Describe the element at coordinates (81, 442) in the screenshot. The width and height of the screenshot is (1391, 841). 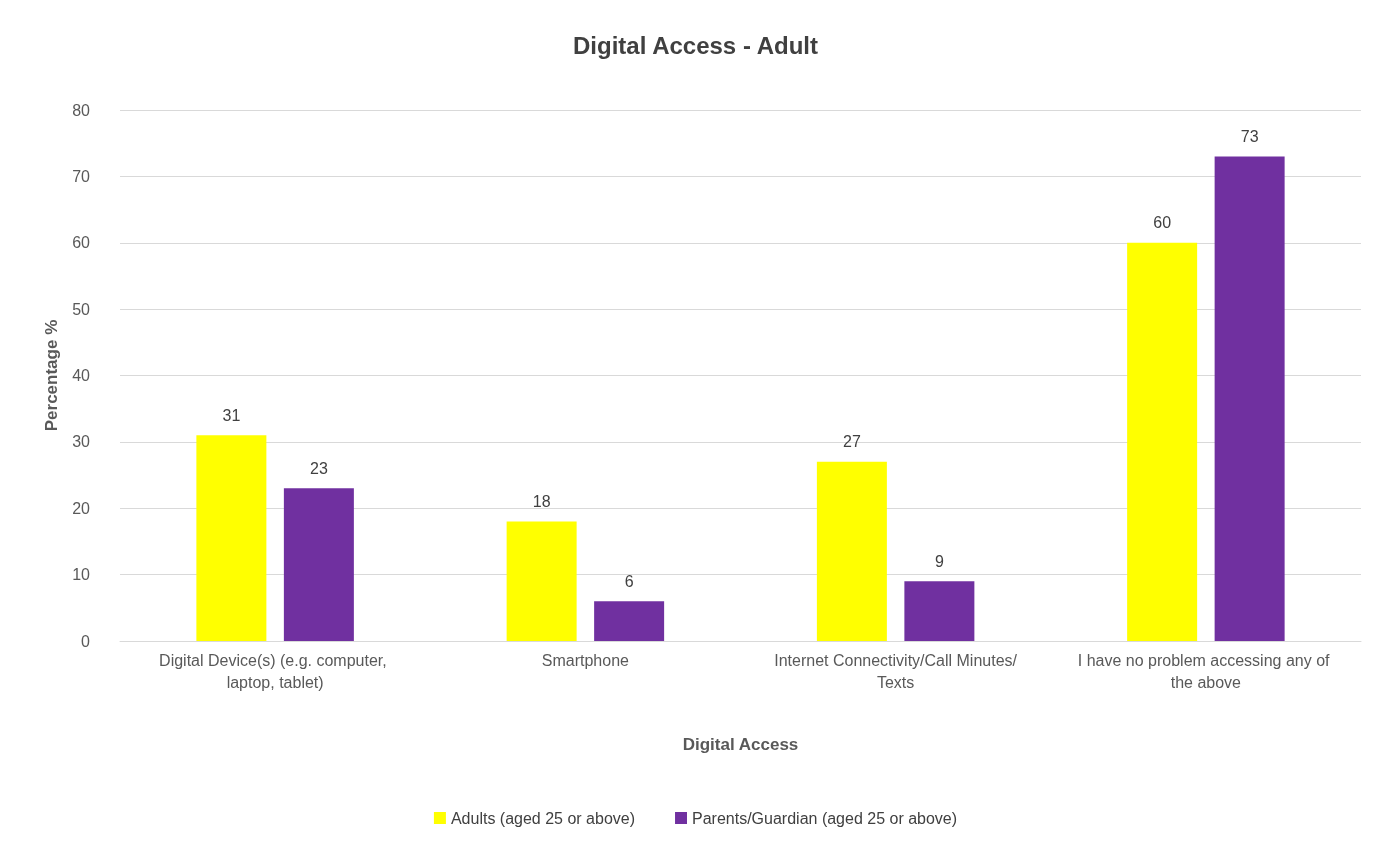
I see `y-tick-label: 30` at that location.